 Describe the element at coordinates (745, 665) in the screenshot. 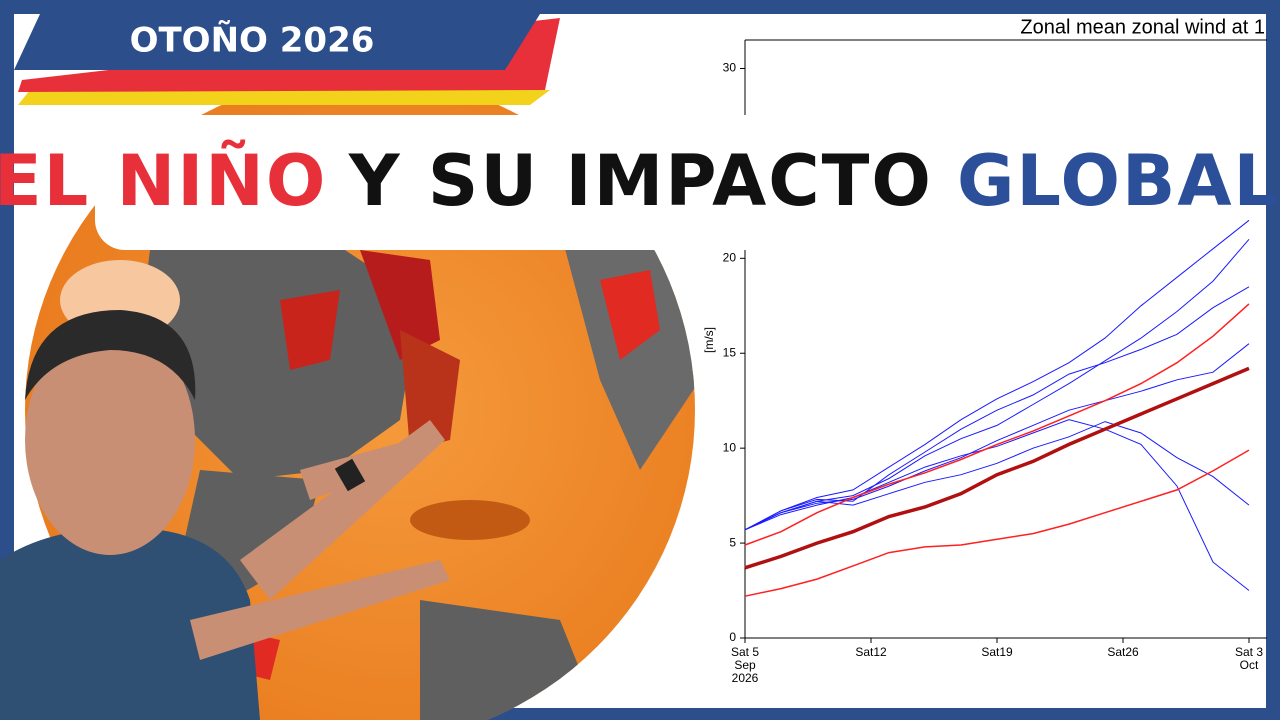

I see `x-tick-label: Sep` at that location.